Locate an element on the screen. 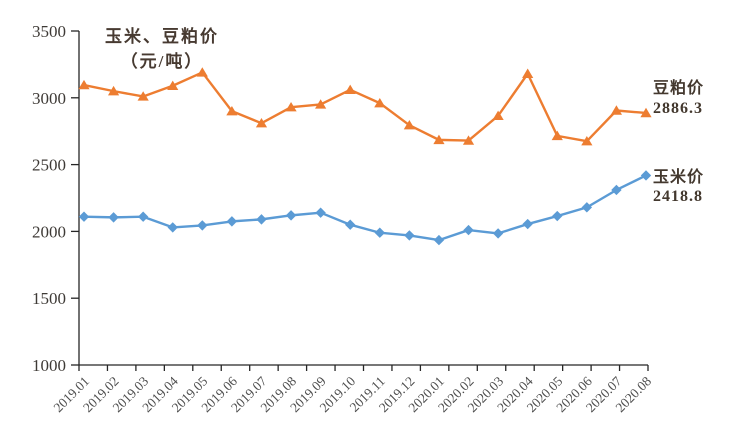 This screenshot has width=747, height=446. corn-series-label: 玉米价 is located at coordinates (679, 177).